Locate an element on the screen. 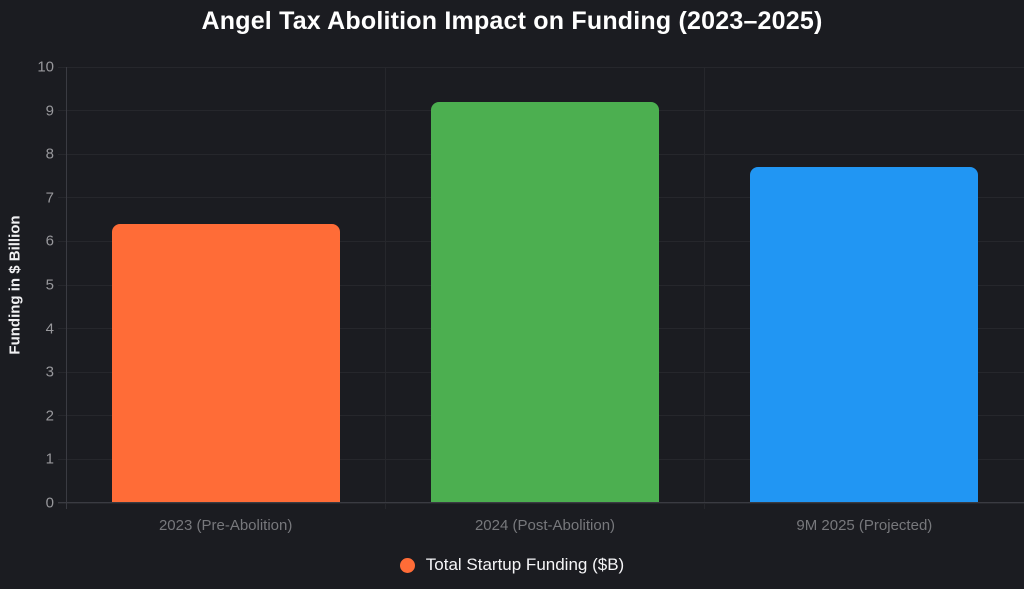  x-tick-label-2: 2024 (Post-Abolition) is located at coordinates (545, 525).